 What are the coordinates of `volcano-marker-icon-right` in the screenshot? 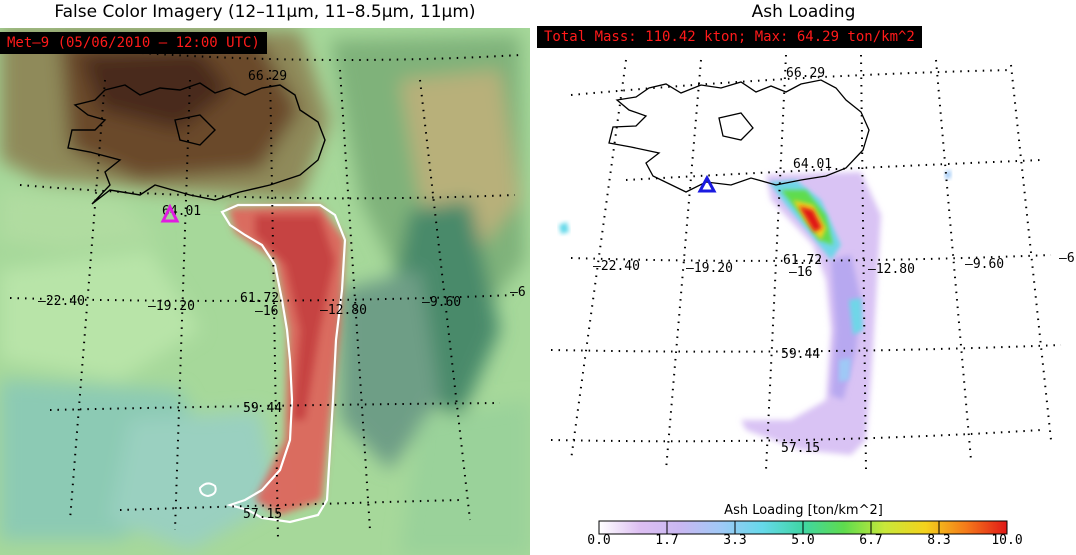 It's located at (707, 183).